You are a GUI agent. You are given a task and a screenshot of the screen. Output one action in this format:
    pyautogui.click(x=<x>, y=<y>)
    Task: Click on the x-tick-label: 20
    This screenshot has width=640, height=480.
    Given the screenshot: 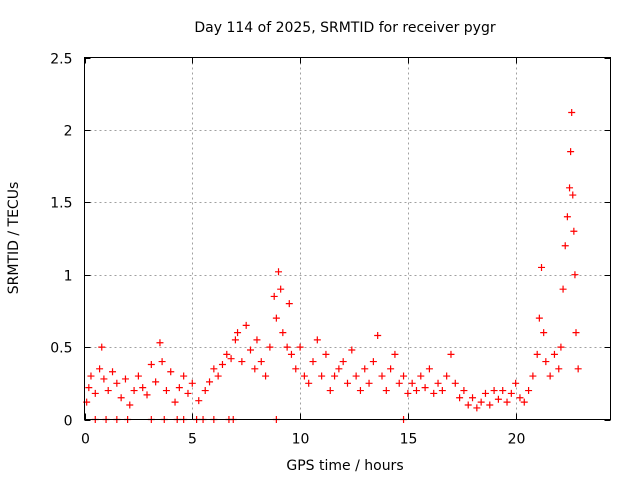 What is the action you would take?
    pyautogui.click(x=517, y=440)
    